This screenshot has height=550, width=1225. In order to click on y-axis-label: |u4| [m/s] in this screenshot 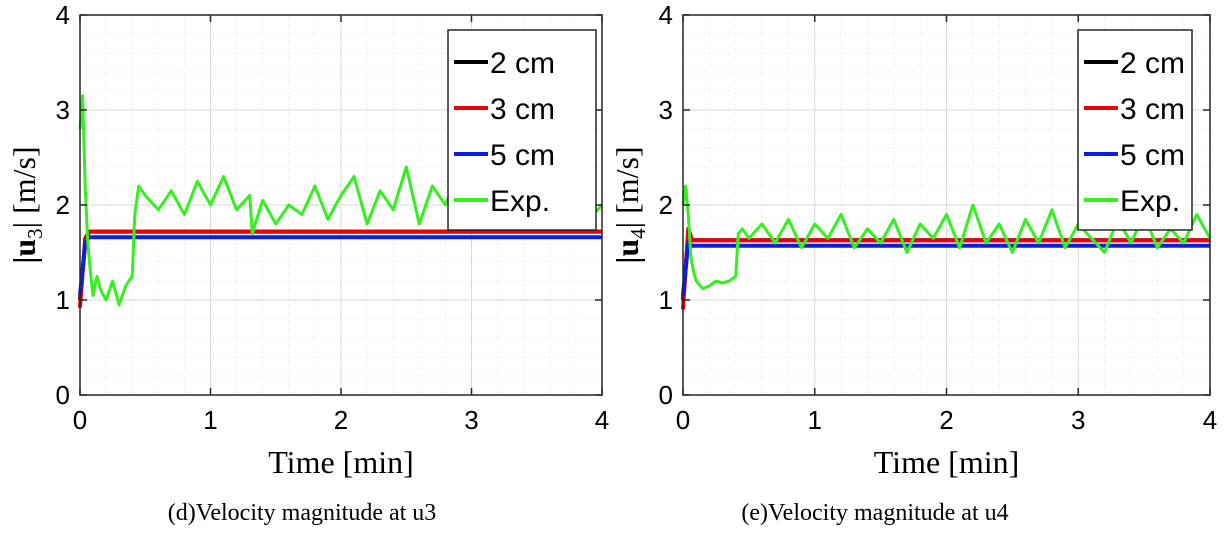, I will do `click(629, 204)`.